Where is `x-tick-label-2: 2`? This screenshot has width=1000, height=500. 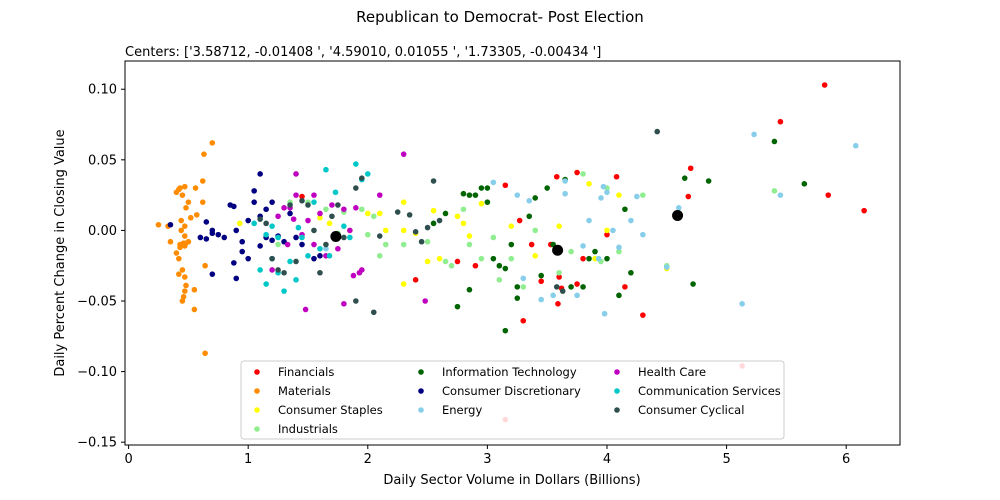 x-tick-label-2: 2 is located at coordinates (368, 459).